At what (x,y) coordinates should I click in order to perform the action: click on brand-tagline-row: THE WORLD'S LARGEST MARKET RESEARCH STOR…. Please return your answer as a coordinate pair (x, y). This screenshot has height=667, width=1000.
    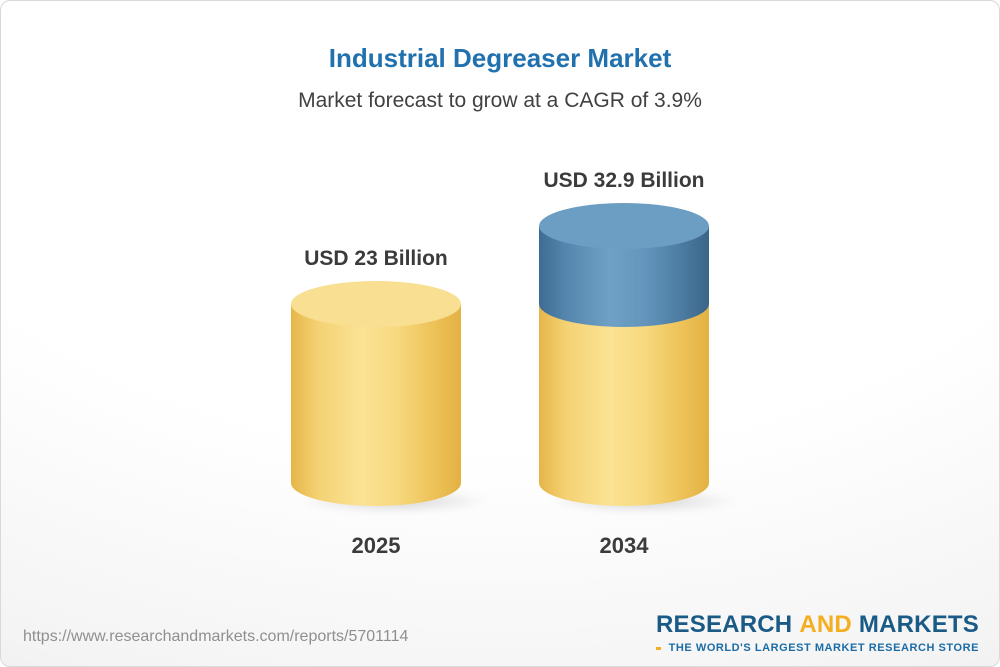
    Looking at the image, I should click on (817, 648).